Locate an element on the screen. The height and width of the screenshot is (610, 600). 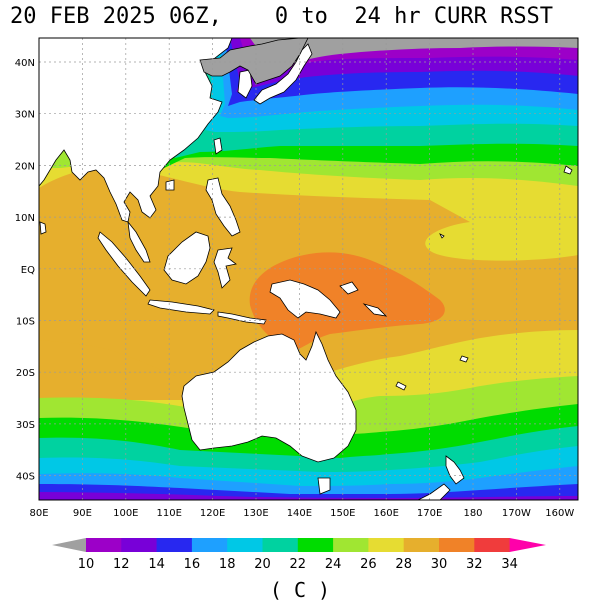
lon-label: 110E is located at coordinates (168, 513).